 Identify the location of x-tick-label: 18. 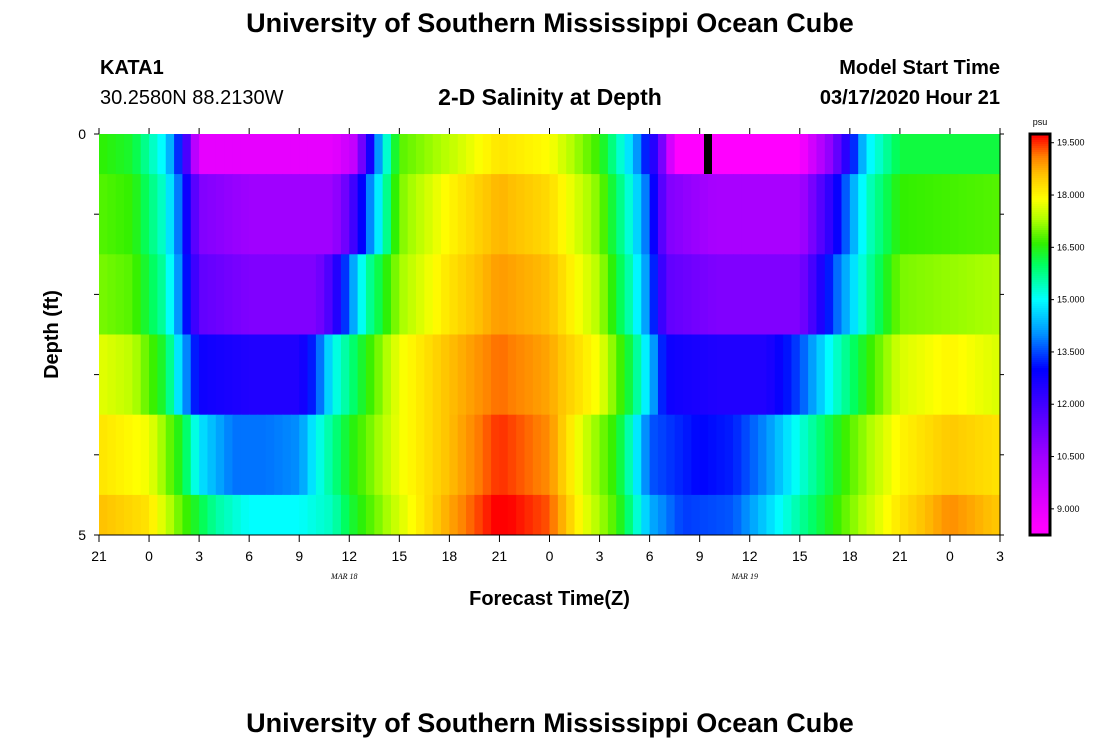
(450, 556).